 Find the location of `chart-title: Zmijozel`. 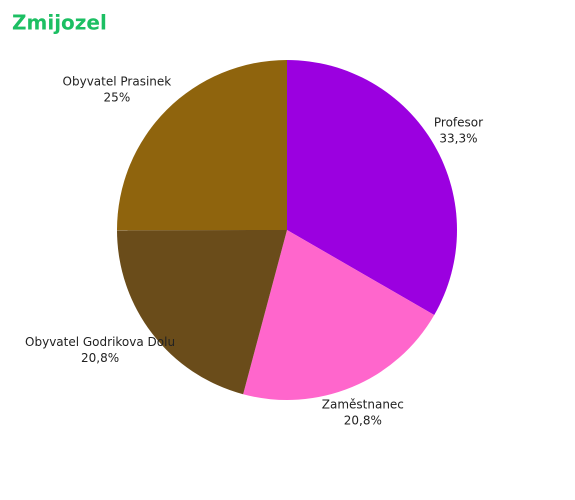

chart-title: Zmijozel is located at coordinates (59, 23).